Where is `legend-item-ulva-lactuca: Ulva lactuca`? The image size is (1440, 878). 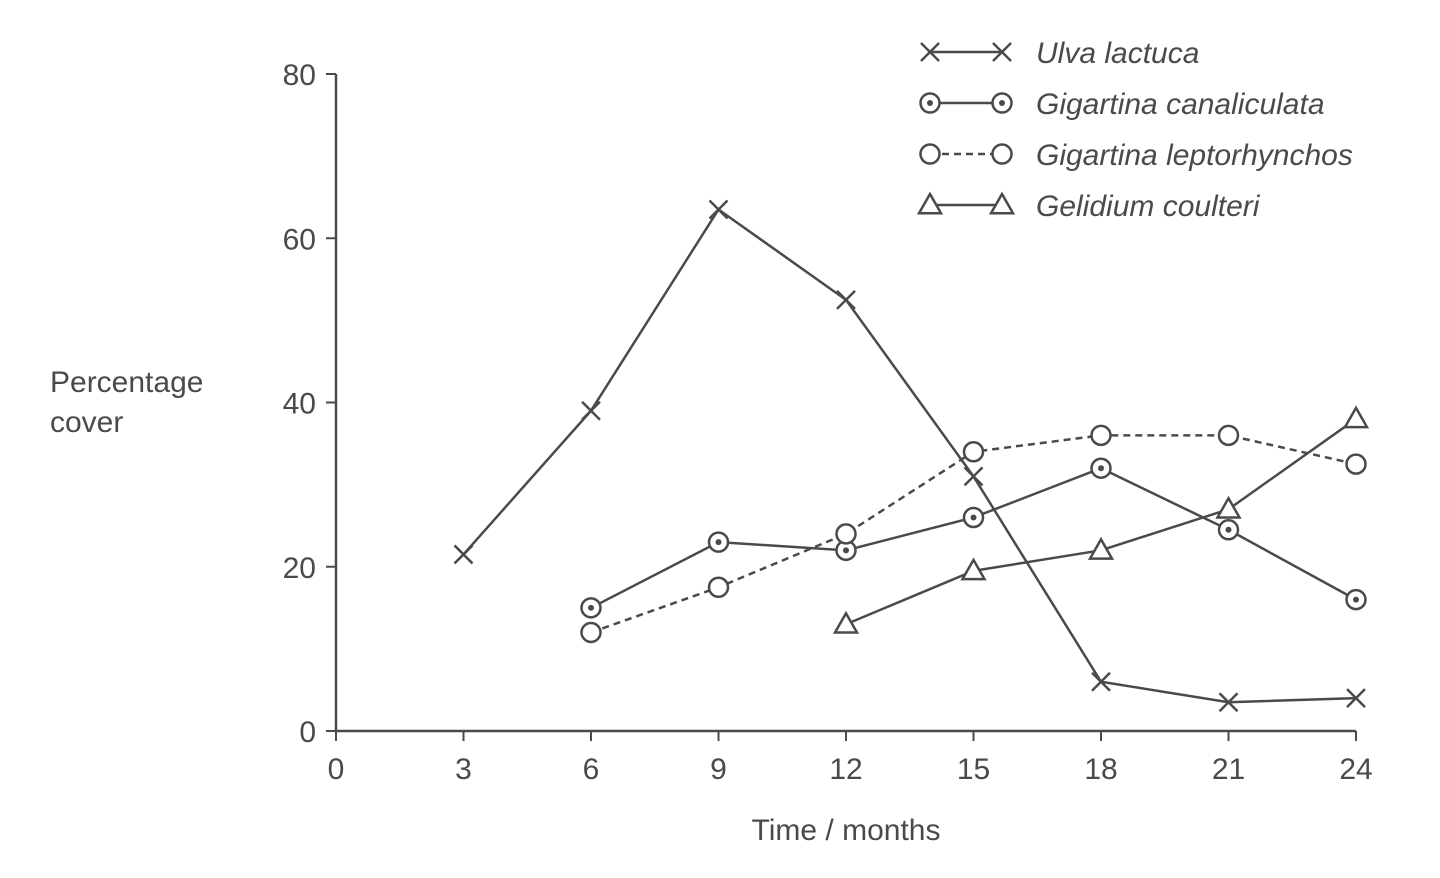 legend-item-ulva-lactuca: Ulva lactuca is located at coordinates (1059, 53).